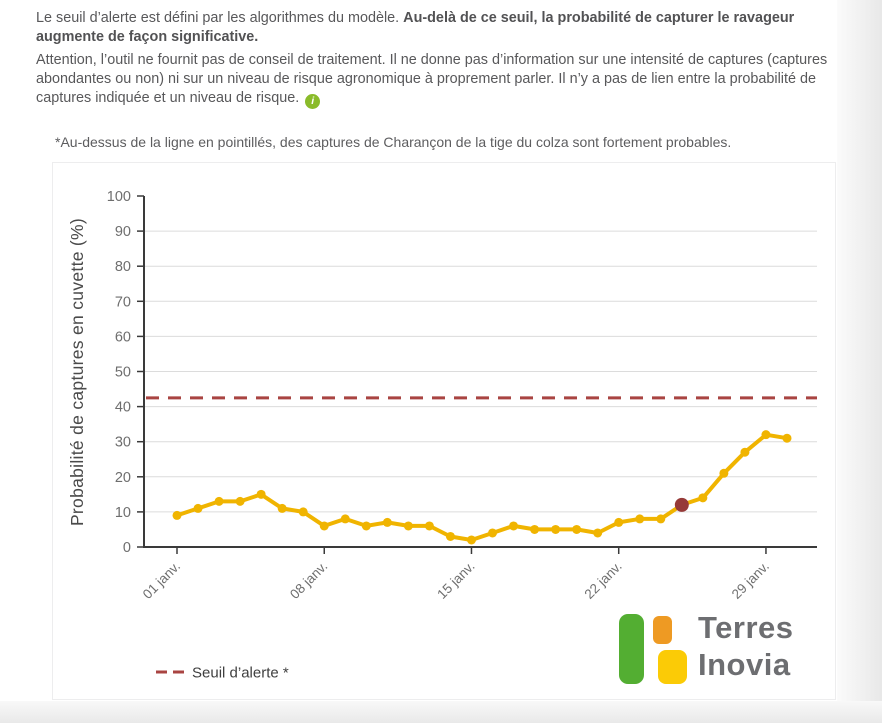  Describe the element at coordinates (631, 649) in the screenshot. I see `logo-mark-green` at that location.